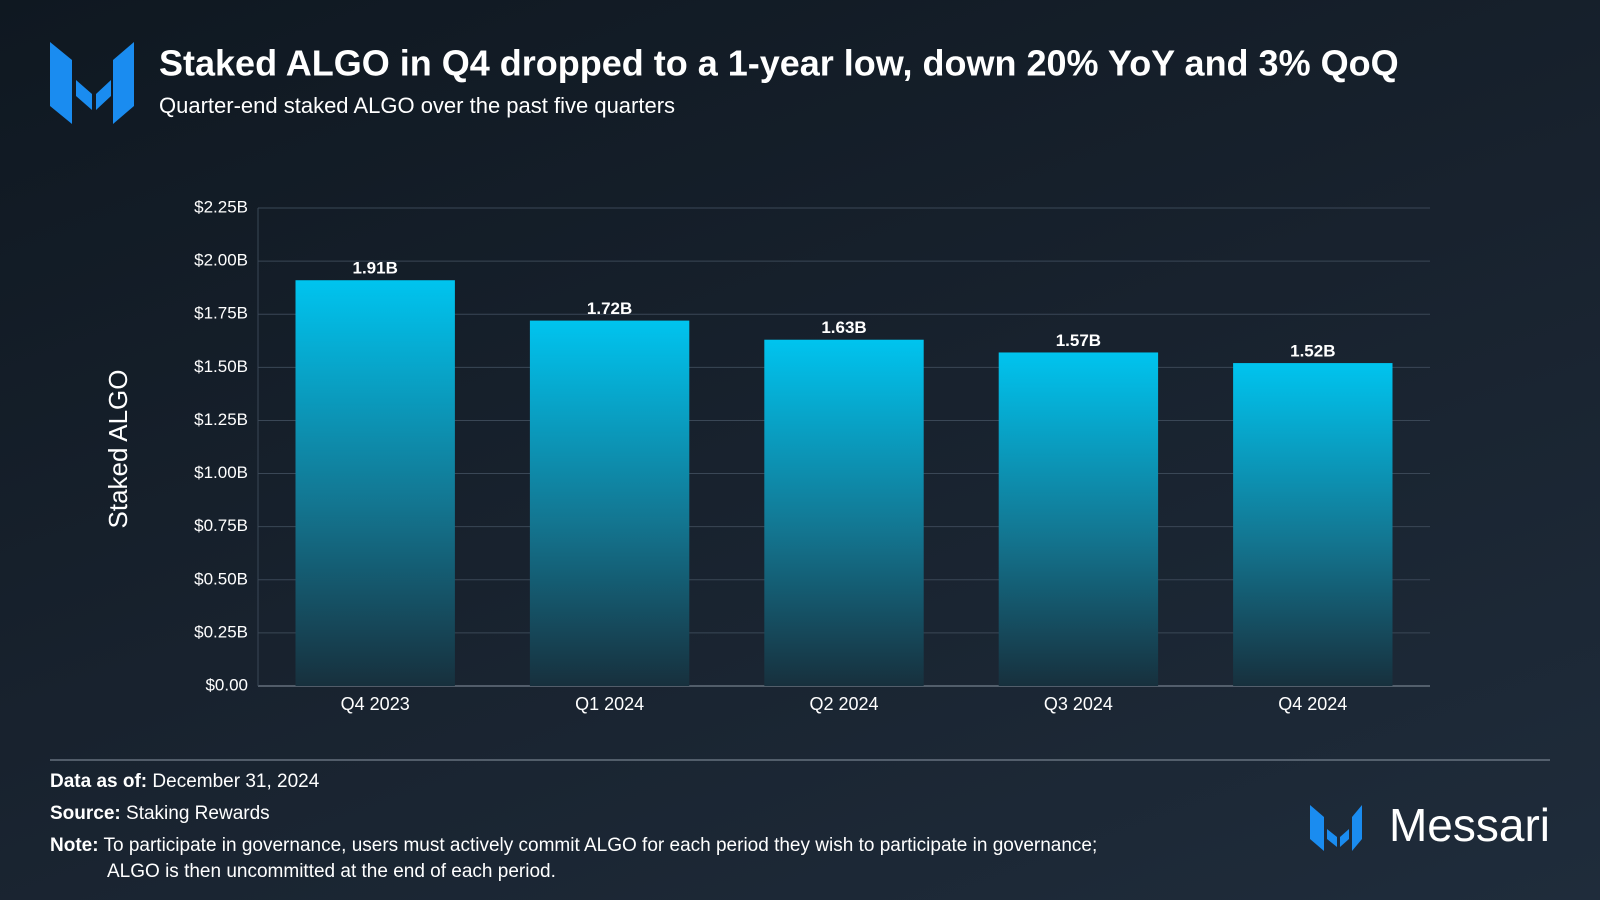 Image resolution: width=1600 pixels, height=900 pixels. What do you see at coordinates (221, 260) in the screenshot?
I see `y-tick-label: $2.00B` at bounding box center [221, 260].